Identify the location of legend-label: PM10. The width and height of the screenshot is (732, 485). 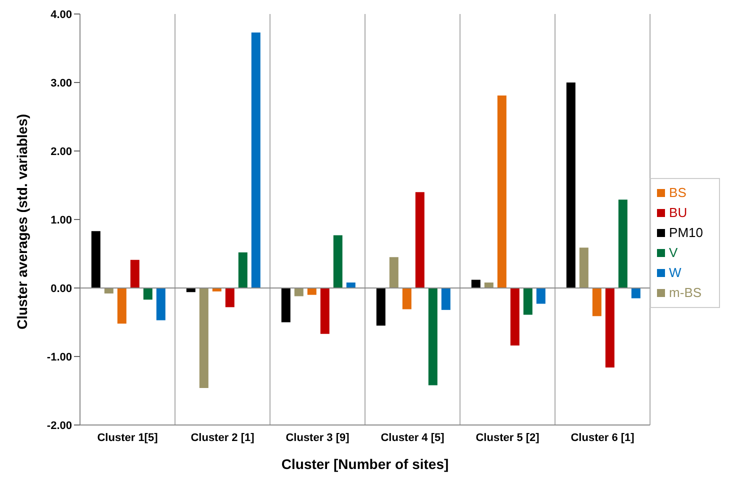
(686, 232).